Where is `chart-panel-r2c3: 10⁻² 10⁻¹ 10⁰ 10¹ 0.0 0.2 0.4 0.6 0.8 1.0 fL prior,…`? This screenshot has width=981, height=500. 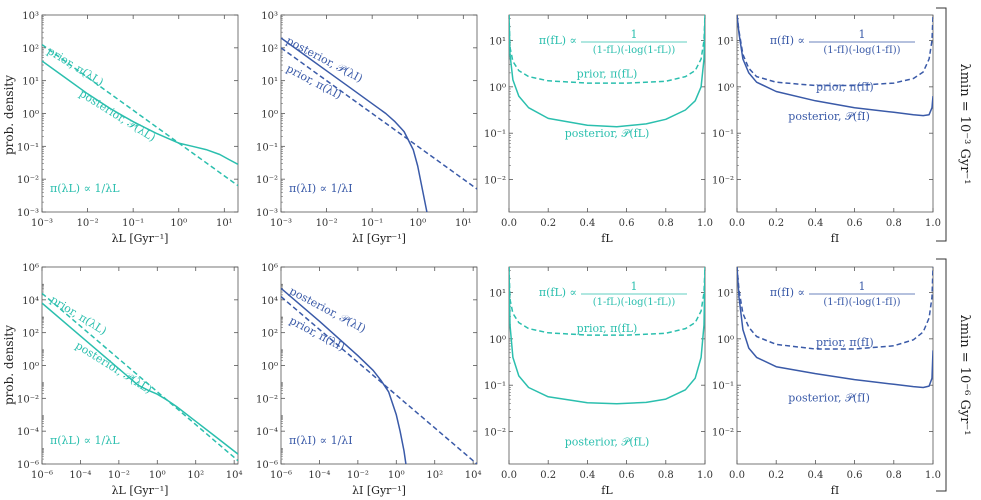
chart-panel-r2c3: 10⁻² 10⁻¹ 10⁰ 10¹ 0.0 0.2 0.4 0.6 0.8 1.0 fL prior,… is located at coordinates (598, 381).